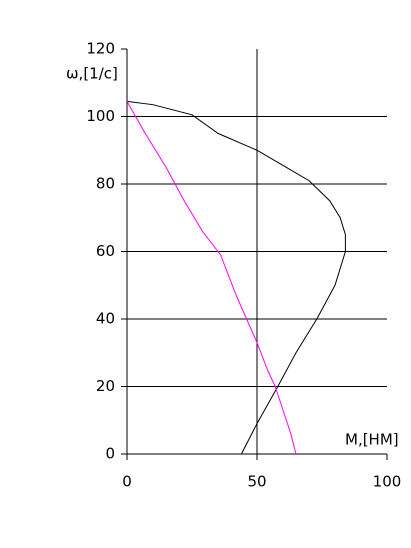 This screenshot has height=548, width=411. What do you see at coordinates (110, 454) in the screenshot?
I see `y-tick-label: 0` at bounding box center [110, 454].